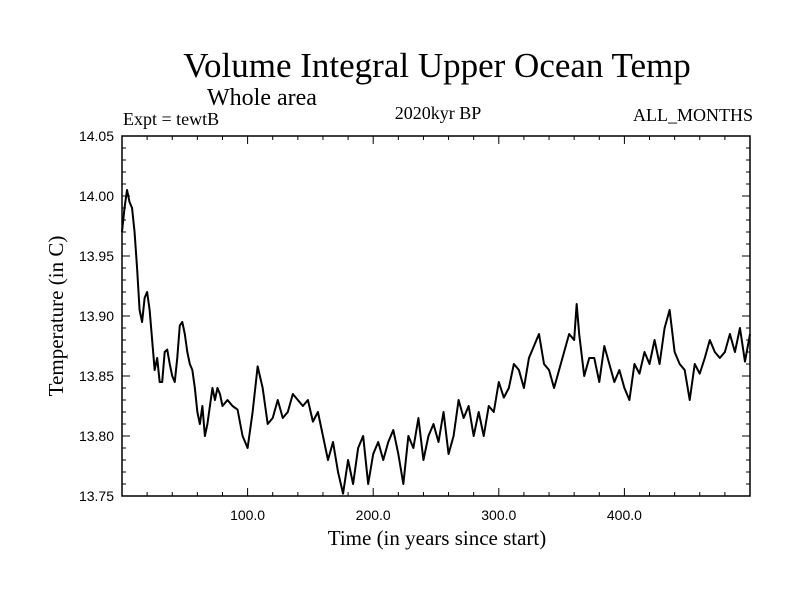 The image size is (800, 600). I want to click on y-tick-label: 13.90, so click(96, 316).